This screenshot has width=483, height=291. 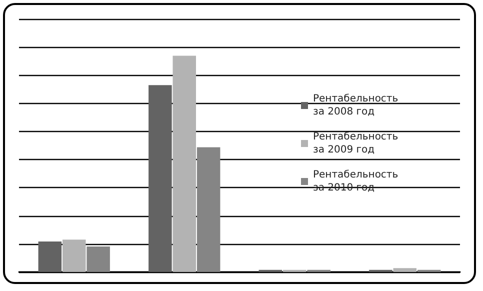 What do you see at coordinates (357, 106) in the screenshot?
I see `legend-label: Рентабельность за 2008 год` at bounding box center [357, 106].